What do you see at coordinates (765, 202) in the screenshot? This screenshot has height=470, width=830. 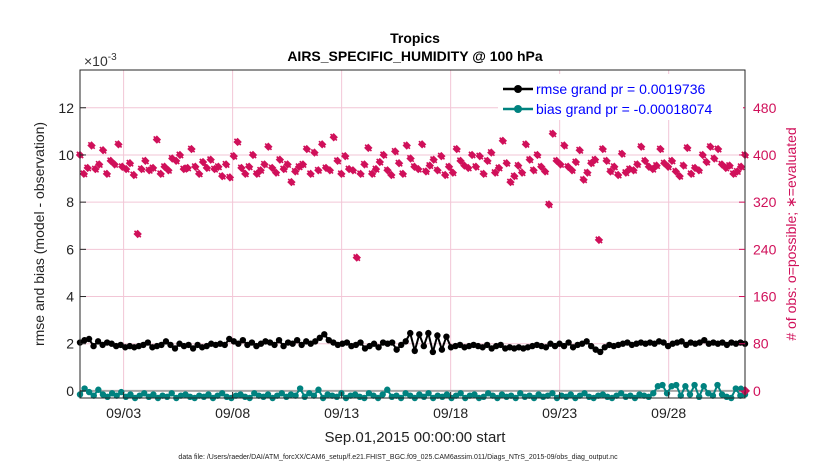 I see `y-right-tick-label: 320` at bounding box center [765, 202].